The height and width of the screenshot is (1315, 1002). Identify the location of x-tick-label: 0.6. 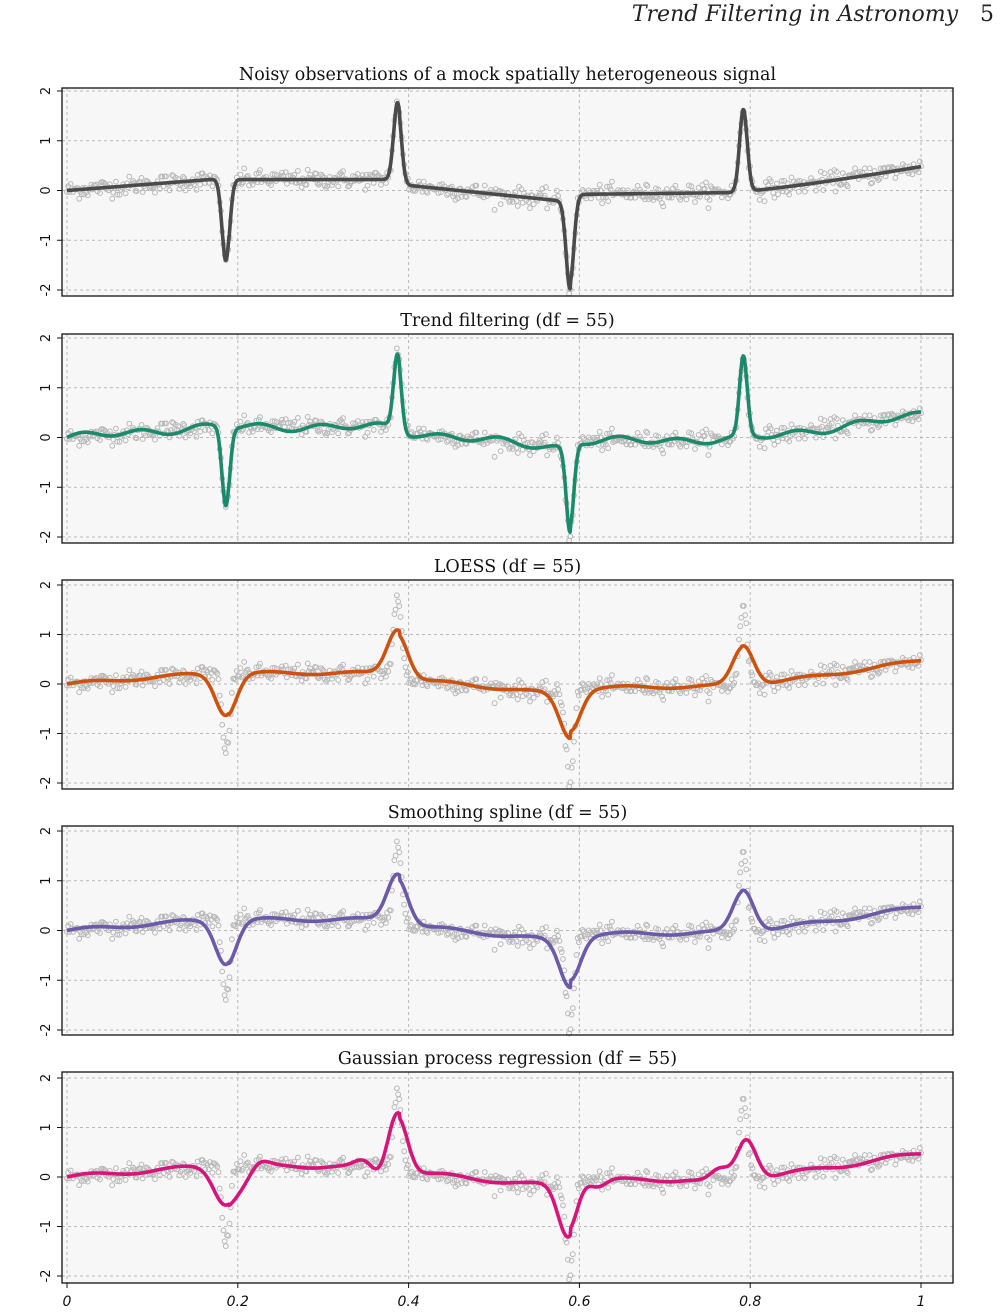
(579, 1302).